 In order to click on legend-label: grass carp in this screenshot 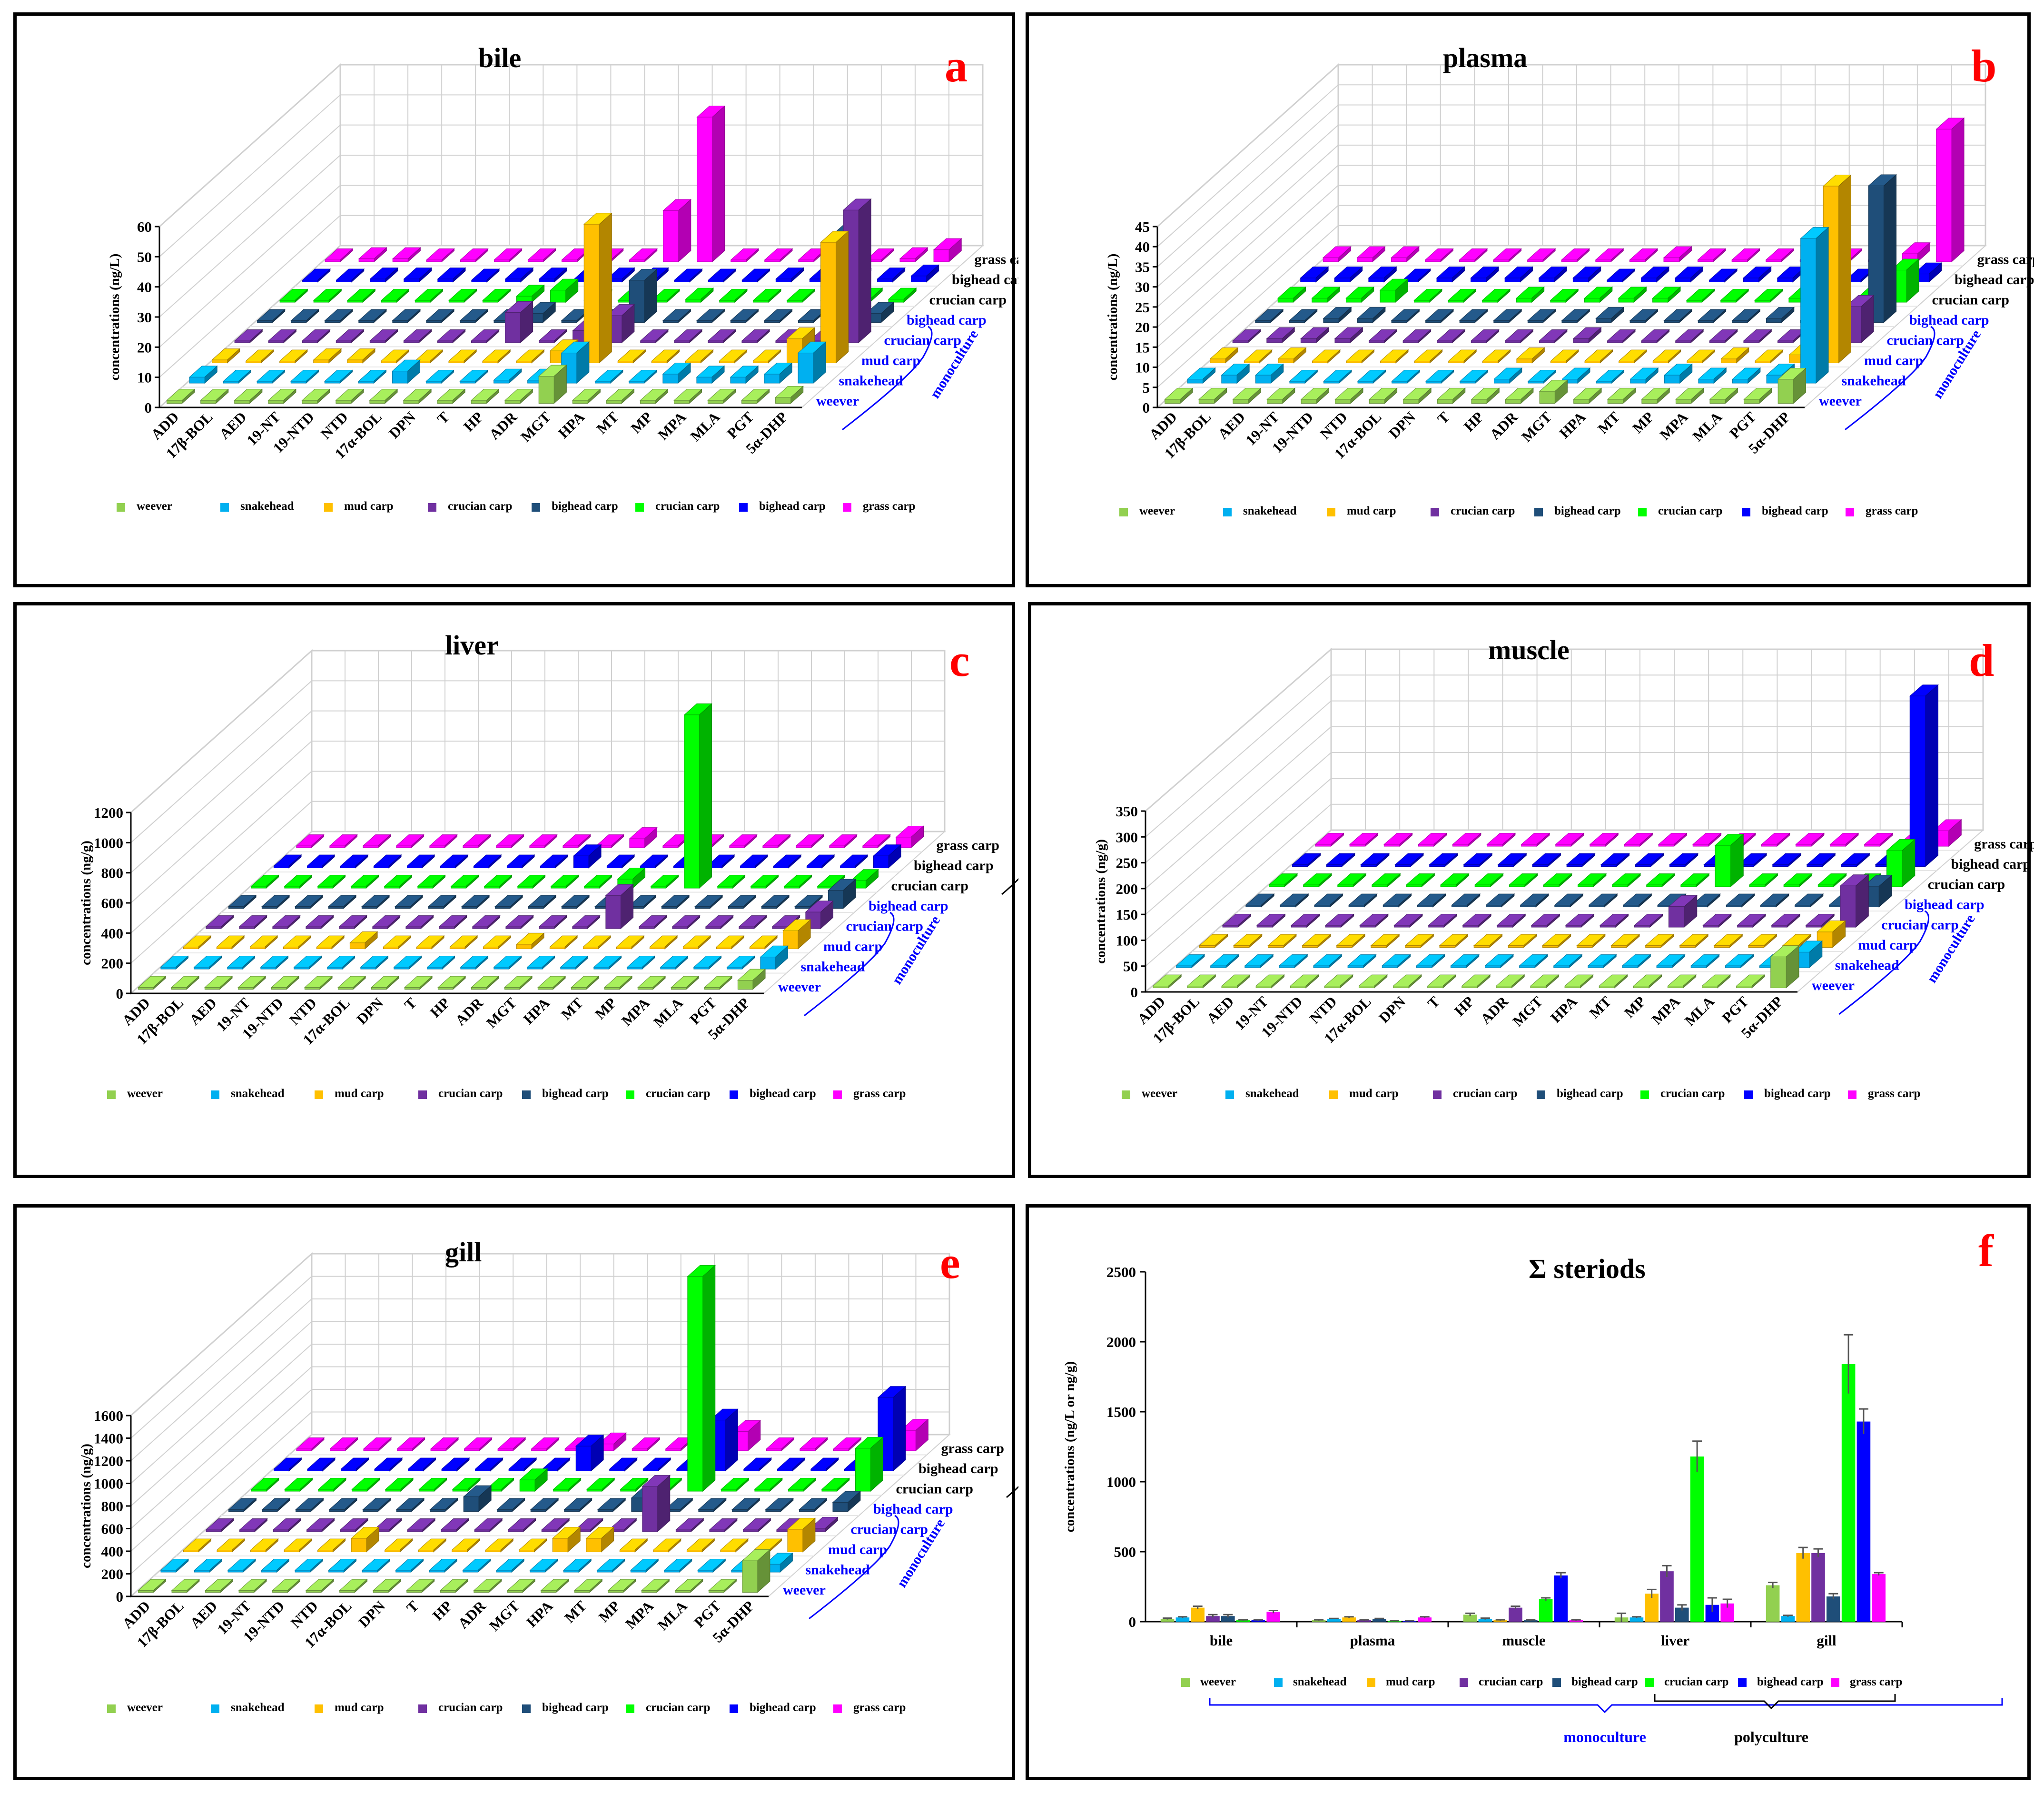, I will do `click(1894, 1093)`.